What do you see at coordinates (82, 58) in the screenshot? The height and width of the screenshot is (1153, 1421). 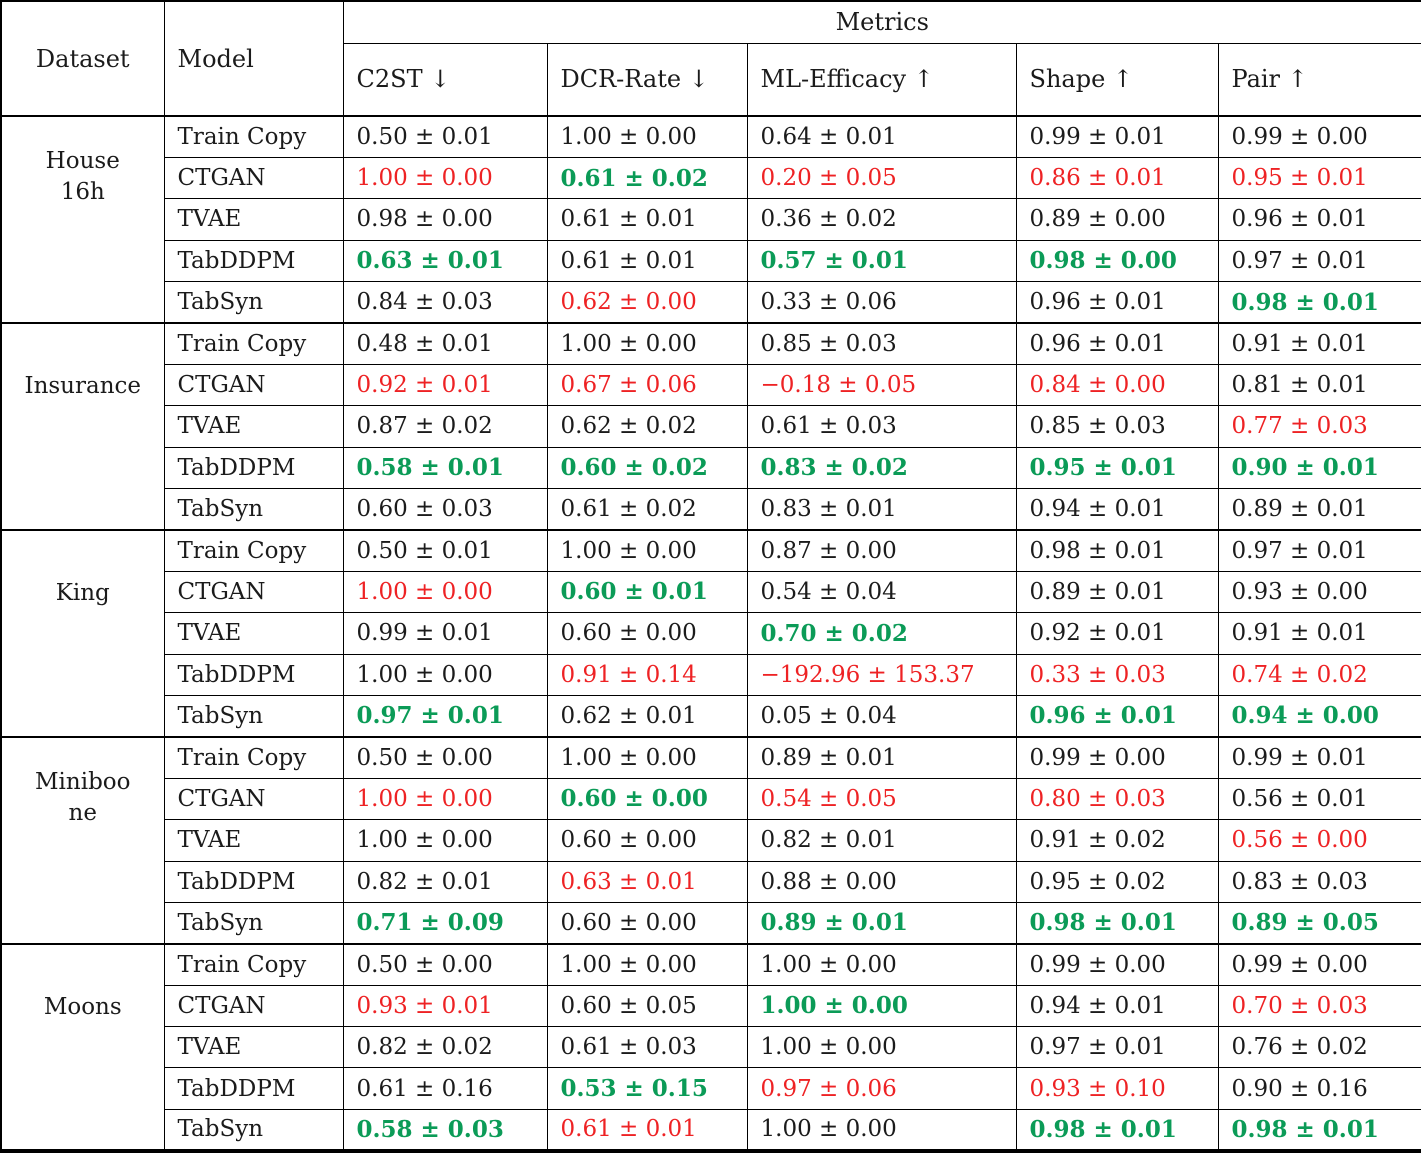 I see `dataset-column-header: Dataset` at bounding box center [82, 58].